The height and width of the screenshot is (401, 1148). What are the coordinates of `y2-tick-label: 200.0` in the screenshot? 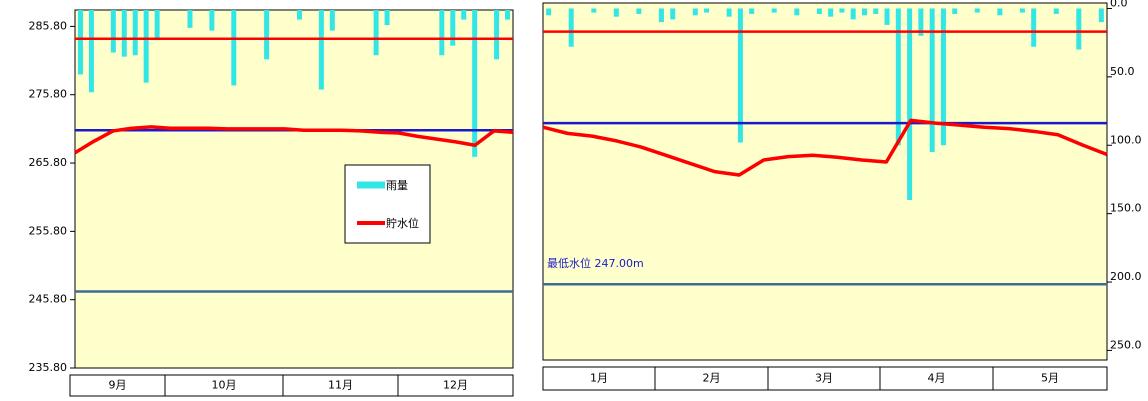 It's located at (1126, 276).